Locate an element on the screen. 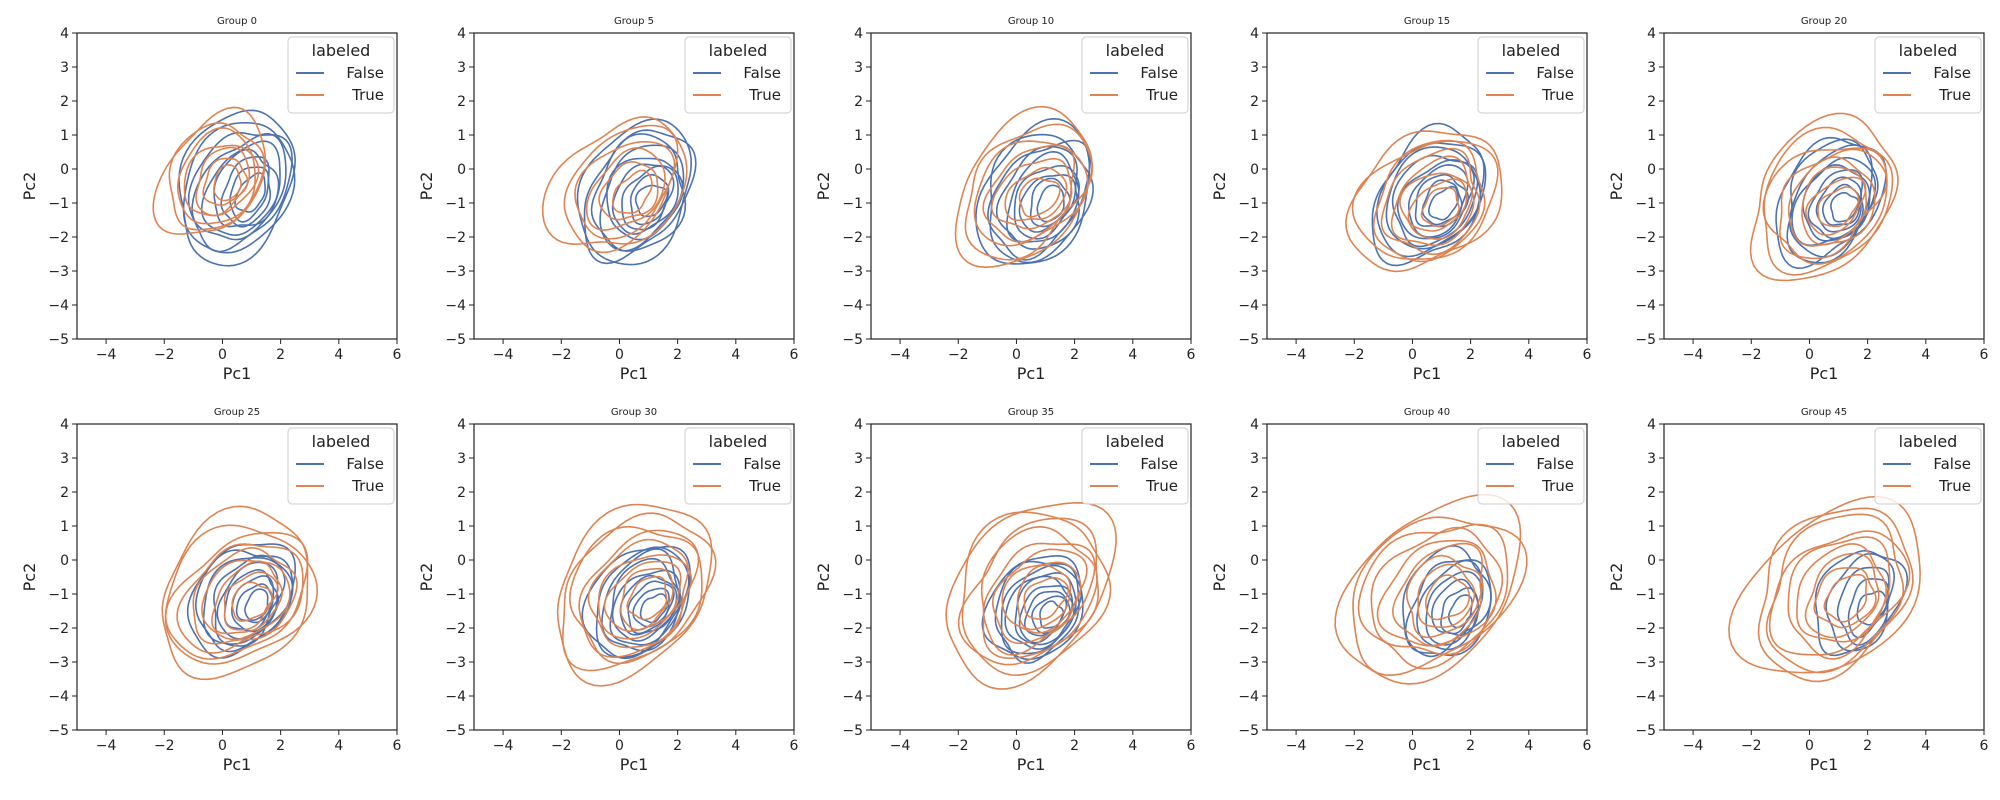 This screenshot has height=800, width=2000. y-tick-label: −5 is located at coordinates (1645, 731).